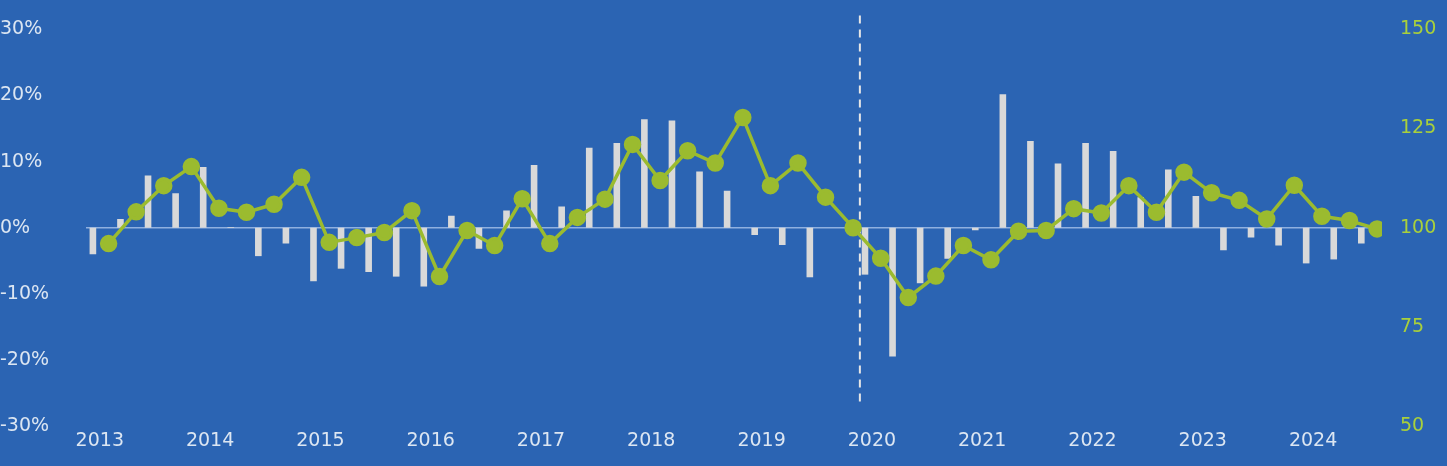 This screenshot has width=1447, height=466. Describe the element at coordinates (99, 439) in the screenshot. I see `x-tick-label: 2013` at that location.